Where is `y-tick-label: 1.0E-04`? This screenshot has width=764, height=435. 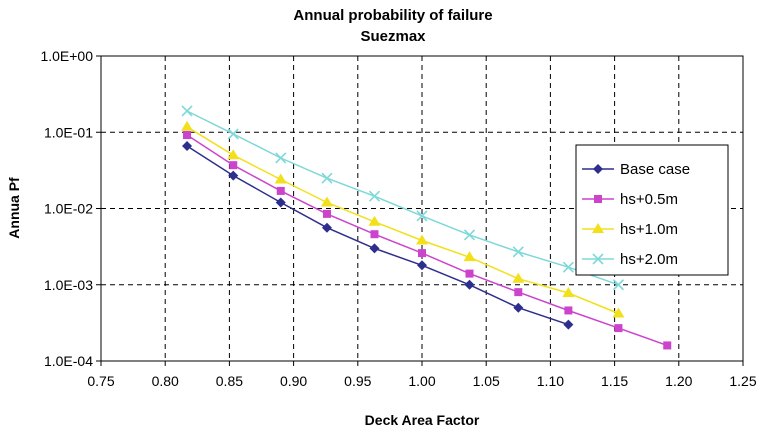 y-tick-label: 1.0E-04 is located at coordinates (68, 361).